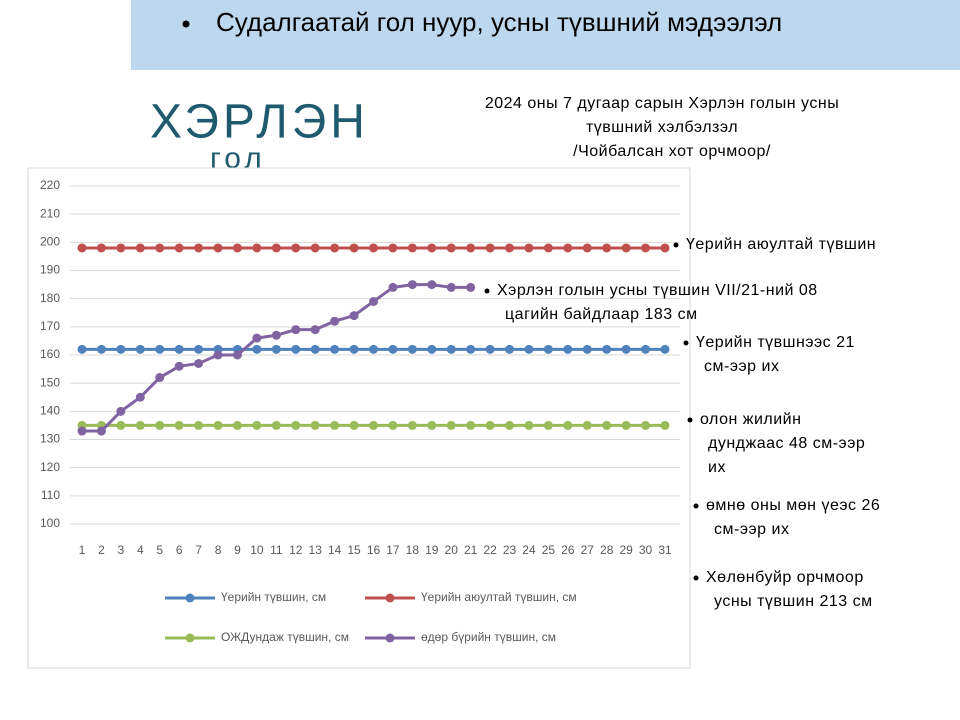 This screenshot has width=960, height=720. What do you see at coordinates (159, 550) in the screenshot?
I see `x-tick-label: 5` at bounding box center [159, 550].